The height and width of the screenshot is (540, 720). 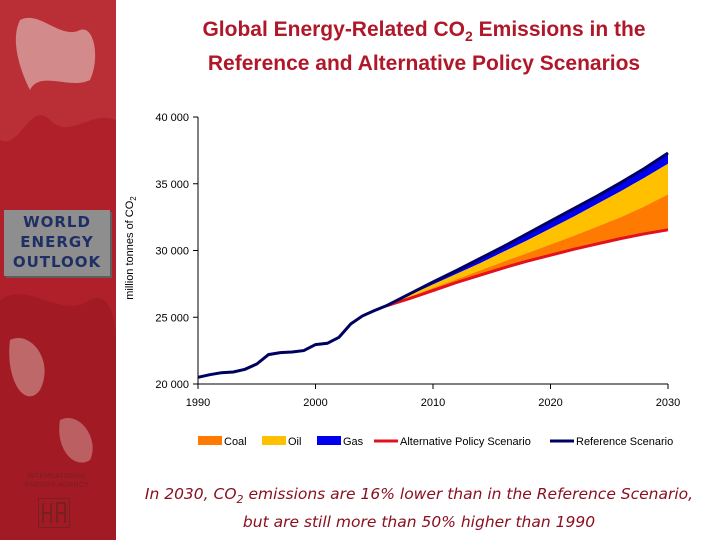 What do you see at coordinates (294, 442) in the screenshot?
I see `oil-legend-label: Oil` at bounding box center [294, 442].